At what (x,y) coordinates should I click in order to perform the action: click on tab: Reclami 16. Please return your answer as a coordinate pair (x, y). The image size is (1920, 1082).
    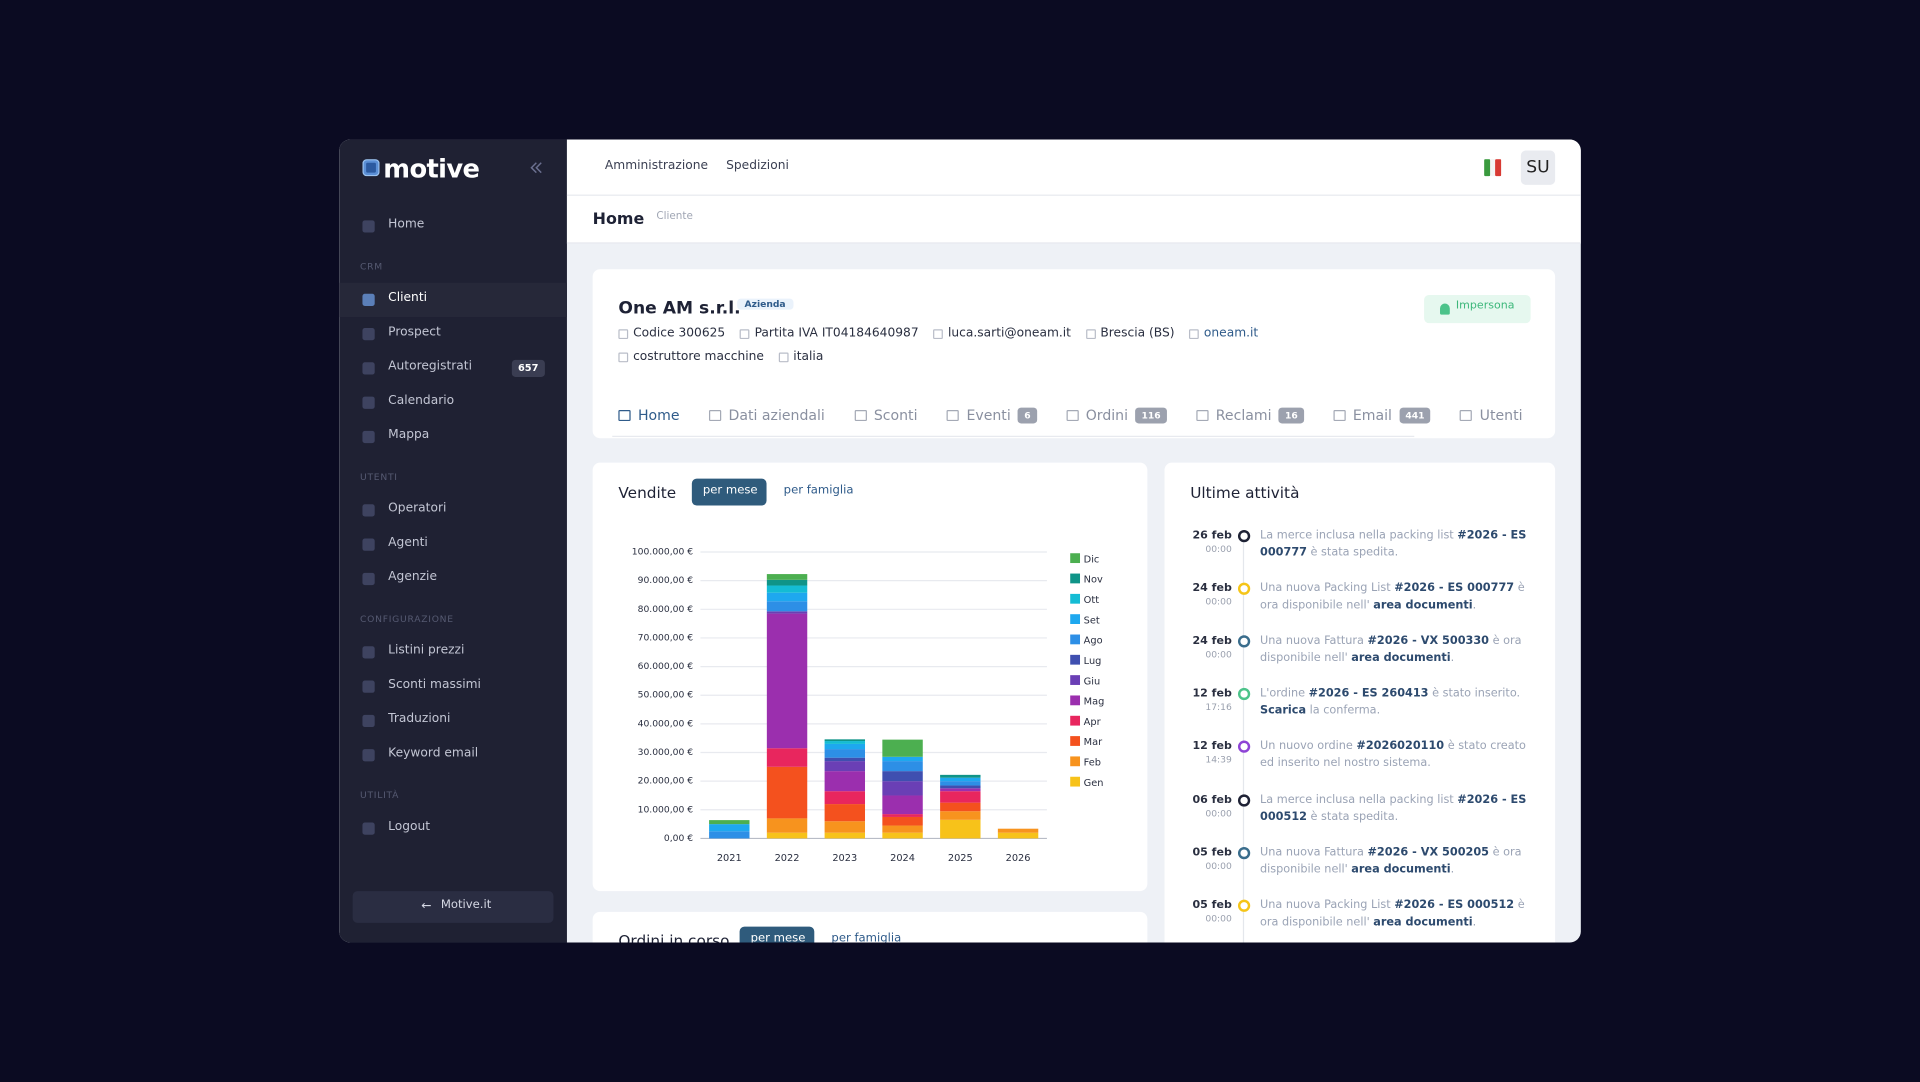
    Looking at the image, I should click on (1250, 415).